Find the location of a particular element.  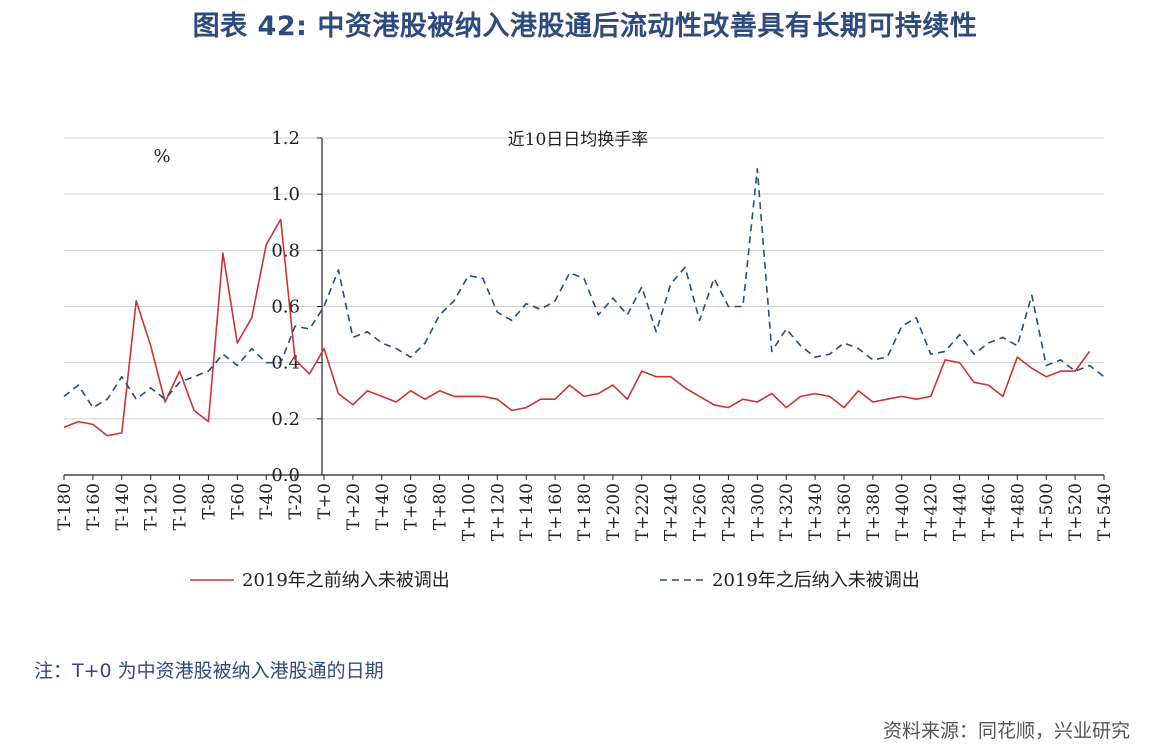

figure-note: 注：T+0 为中资港股被纳入港股通的日期 is located at coordinates (209, 671).